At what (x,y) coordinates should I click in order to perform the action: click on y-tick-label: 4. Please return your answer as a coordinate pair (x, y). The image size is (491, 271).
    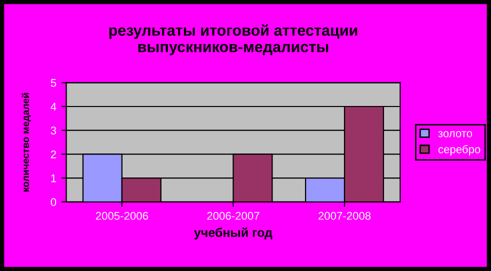
    Looking at the image, I should click on (53, 106).